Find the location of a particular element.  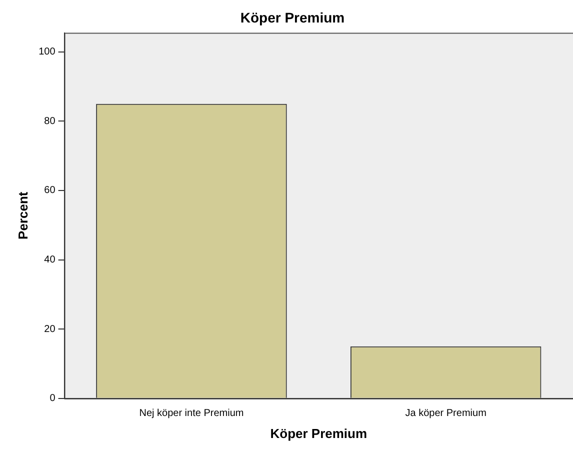

y-axis-title: Percent is located at coordinates (22, 215).